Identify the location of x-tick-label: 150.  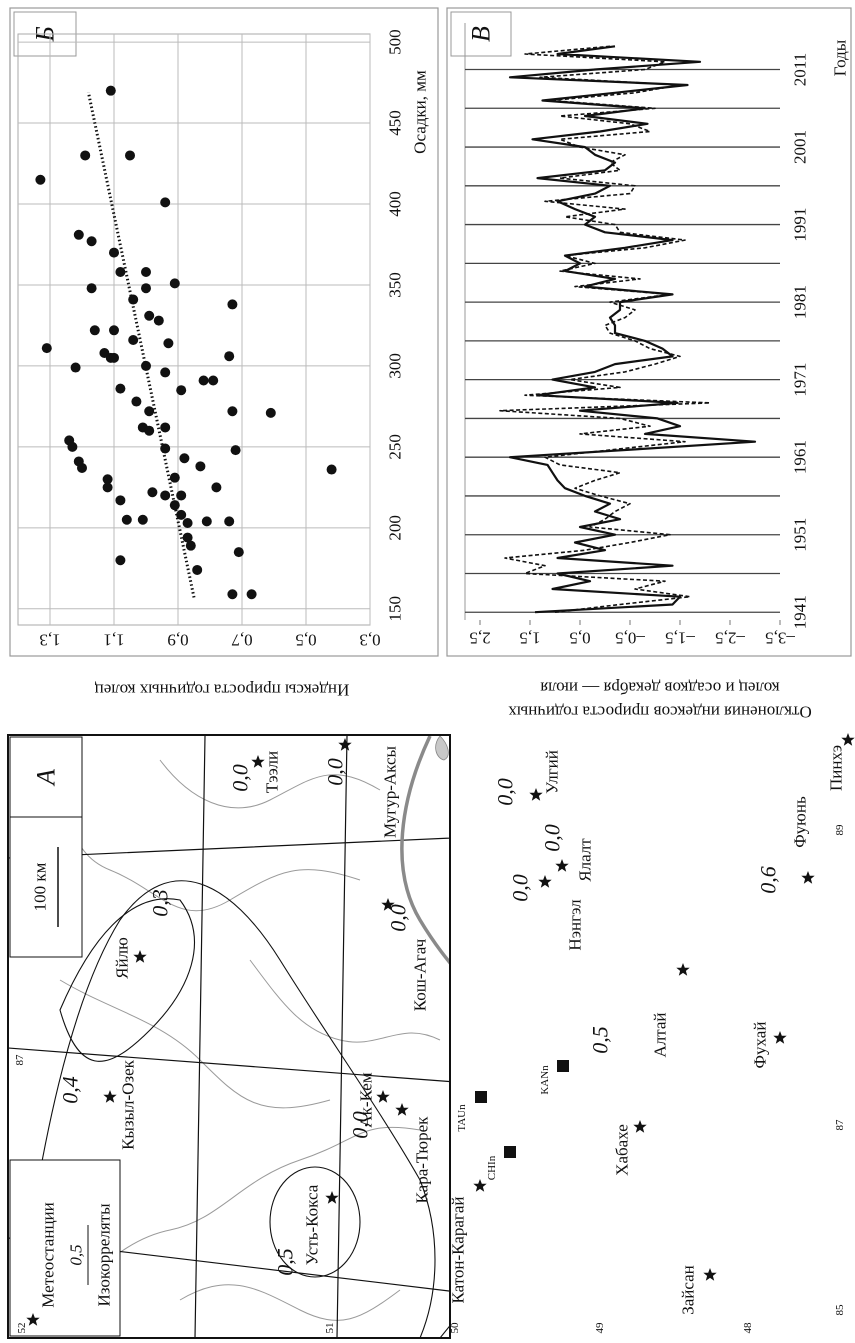
(395, 609).